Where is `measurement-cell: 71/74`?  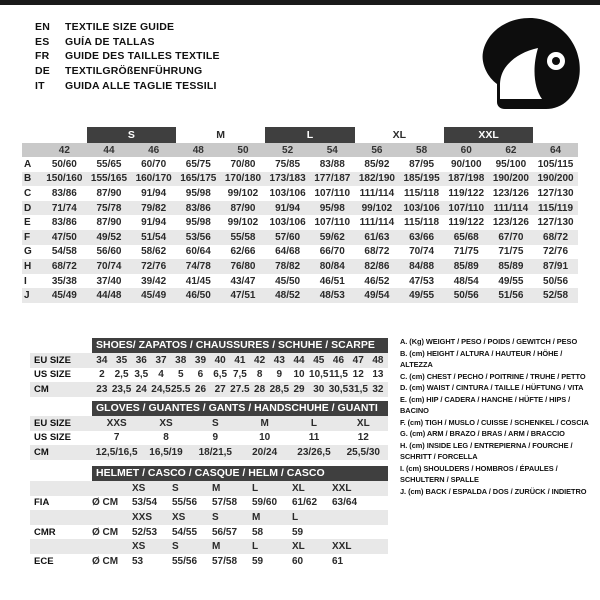
measurement-cell: 71/74 is located at coordinates (64, 208).